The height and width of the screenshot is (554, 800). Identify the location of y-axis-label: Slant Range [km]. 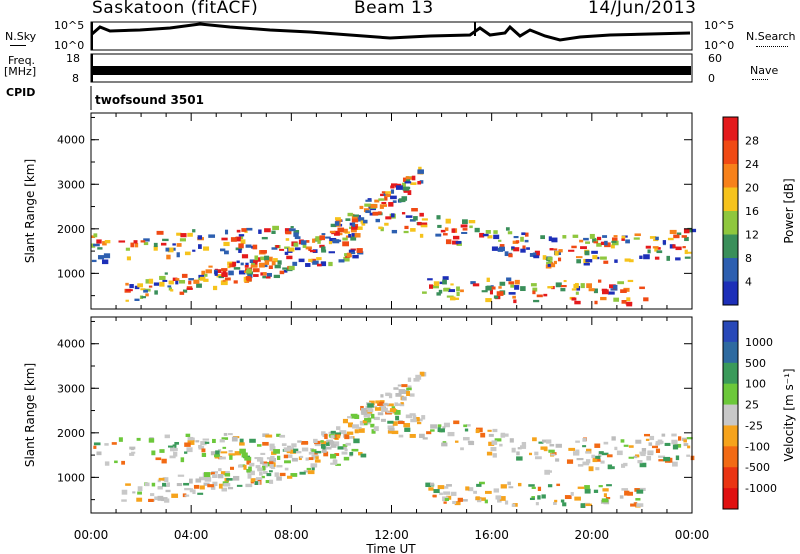
(30, 211).